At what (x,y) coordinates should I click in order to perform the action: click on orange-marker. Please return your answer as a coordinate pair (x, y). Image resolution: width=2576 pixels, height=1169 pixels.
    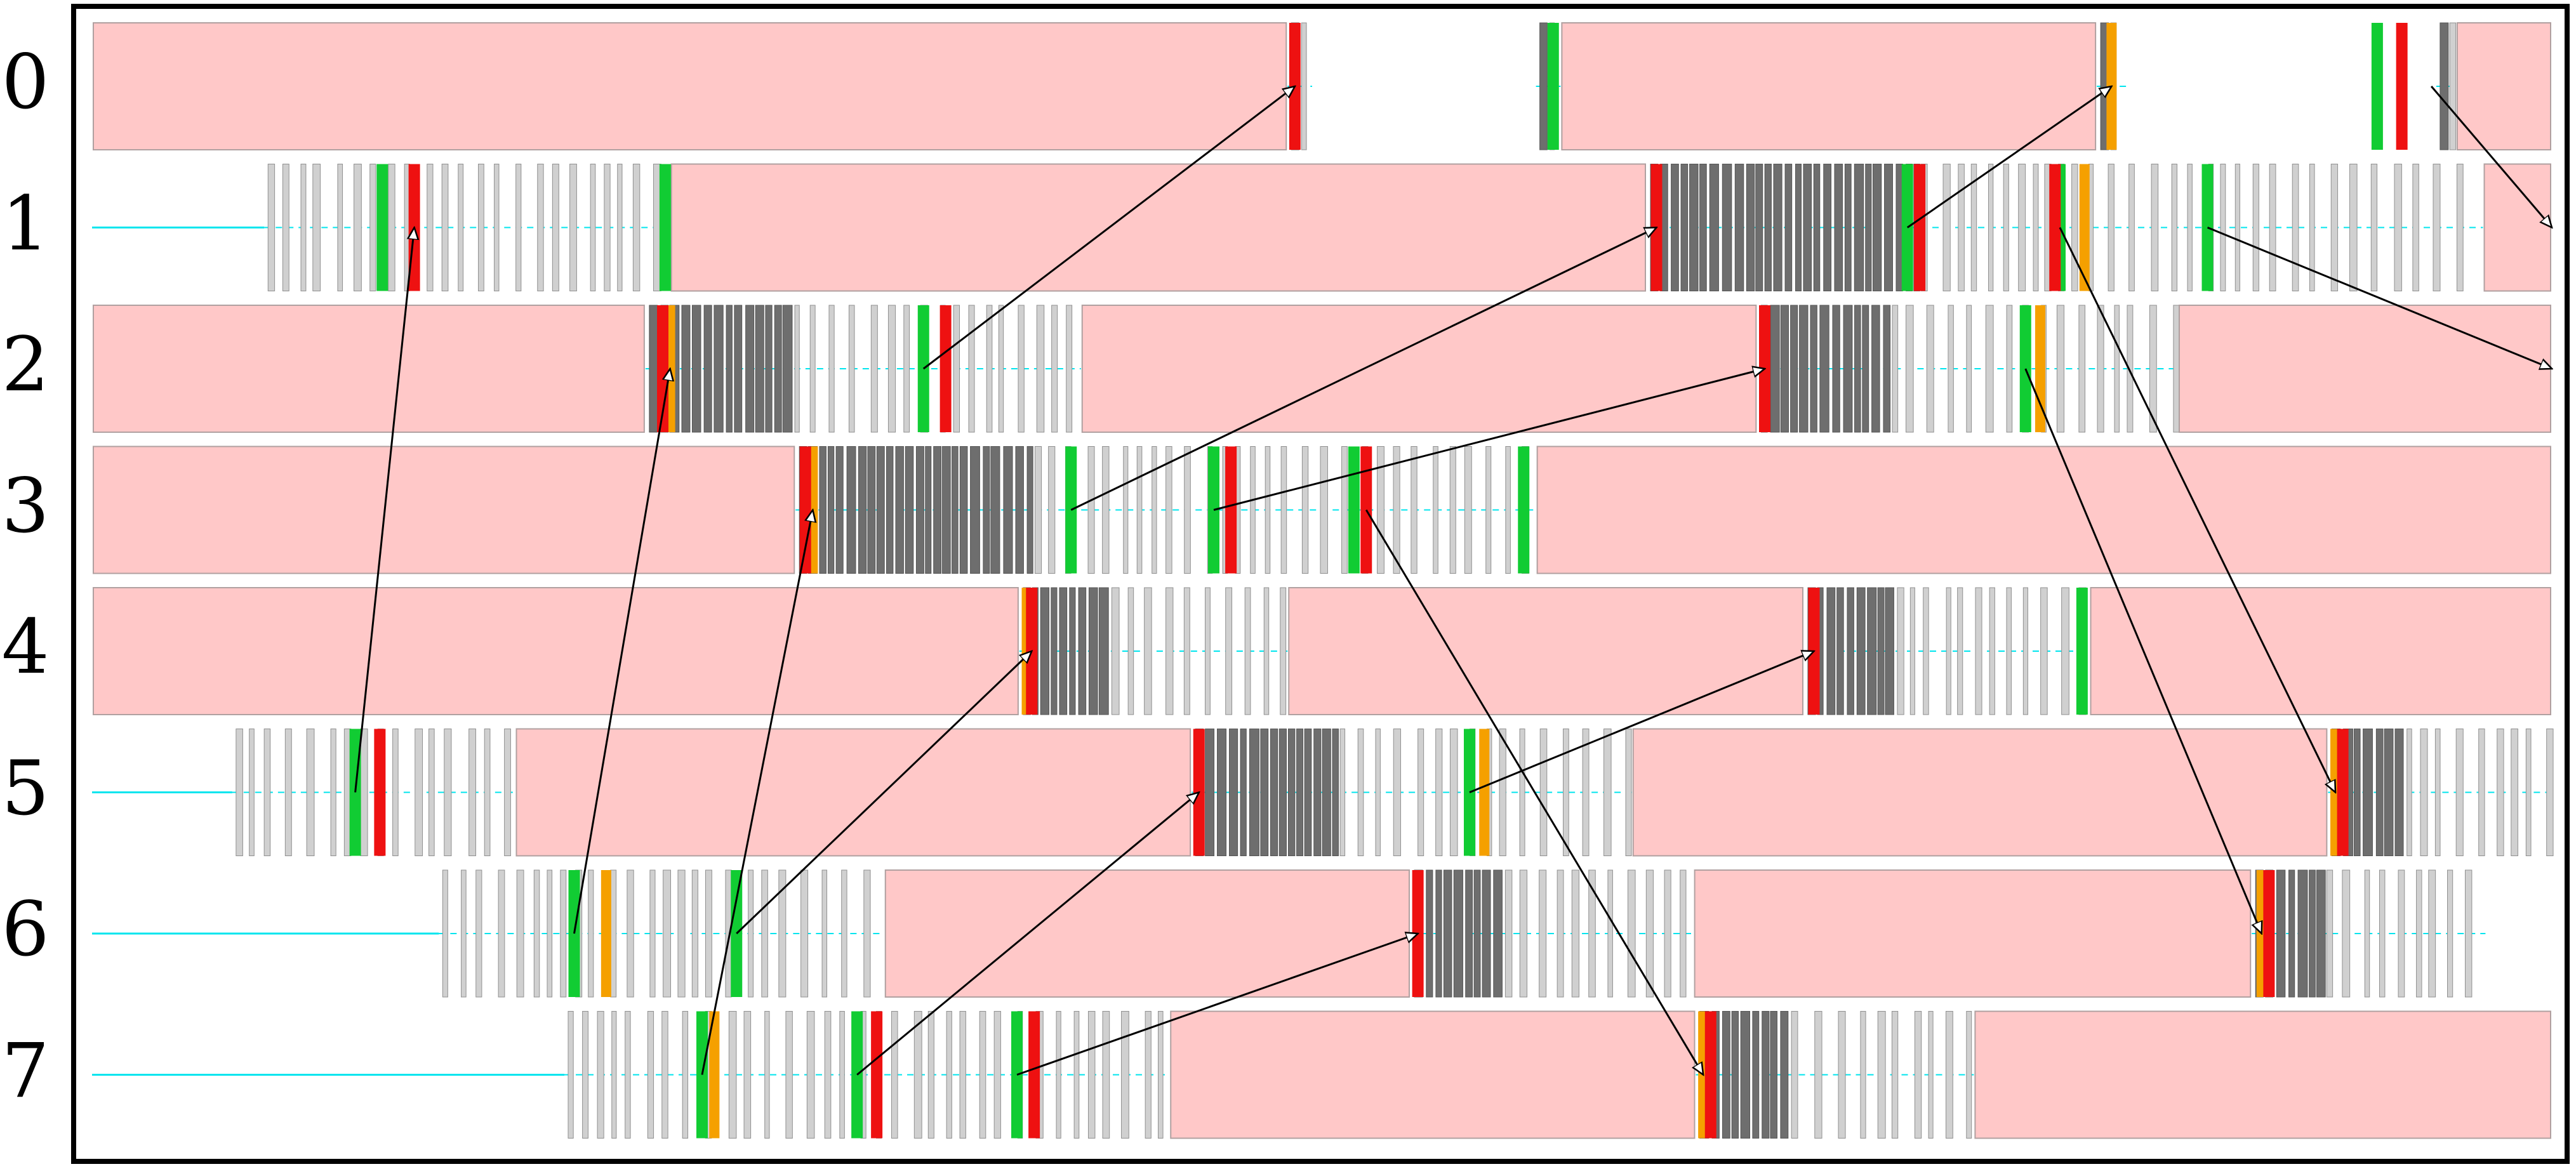
    Looking at the image, I should click on (606, 933).